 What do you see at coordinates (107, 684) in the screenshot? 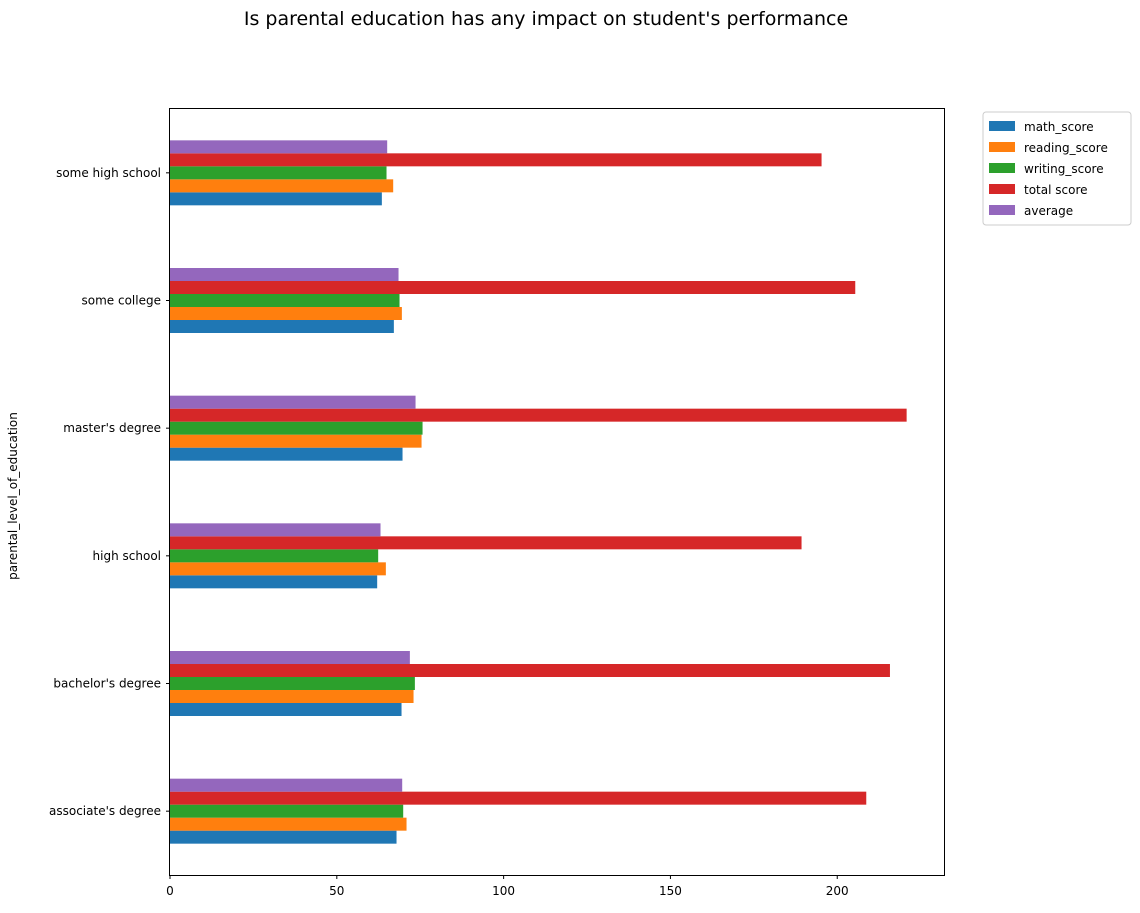
I see `y-tick-label: bachelor's degree` at bounding box center [107, 684].